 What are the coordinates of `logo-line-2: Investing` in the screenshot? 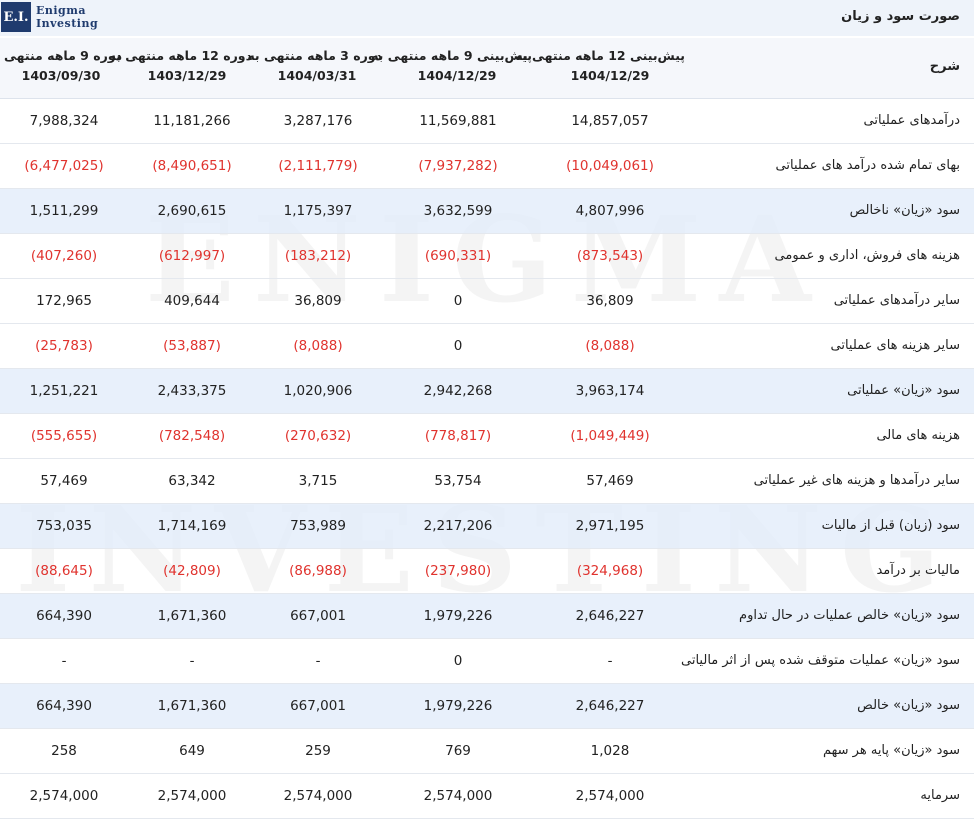 It's located at (67, 23).